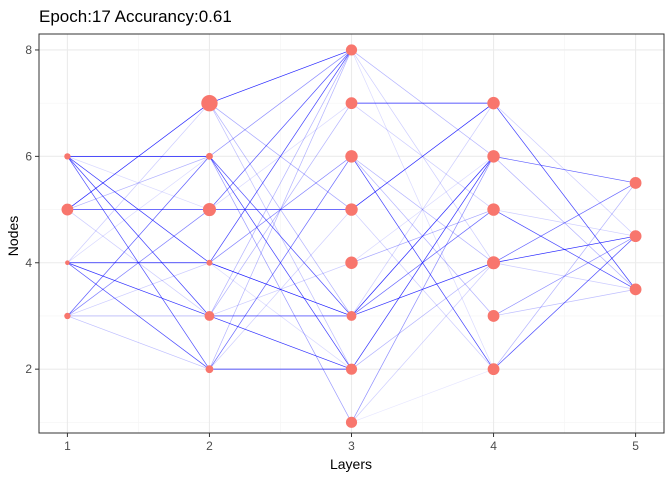 This screenshot has height=480, width=672. What do you see at coordinates (493, 446) in the screenshot?
I see `x-tick-label: 4` at bounding box center [493, 446].